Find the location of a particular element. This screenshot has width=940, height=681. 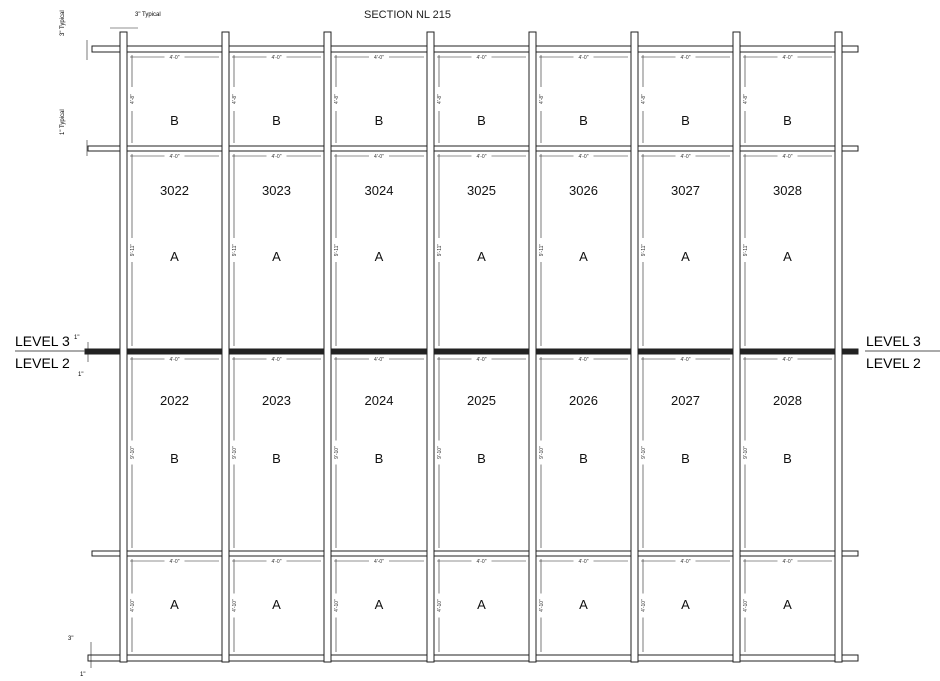

bay-number: 2026 is located at coordinates (583, 400).